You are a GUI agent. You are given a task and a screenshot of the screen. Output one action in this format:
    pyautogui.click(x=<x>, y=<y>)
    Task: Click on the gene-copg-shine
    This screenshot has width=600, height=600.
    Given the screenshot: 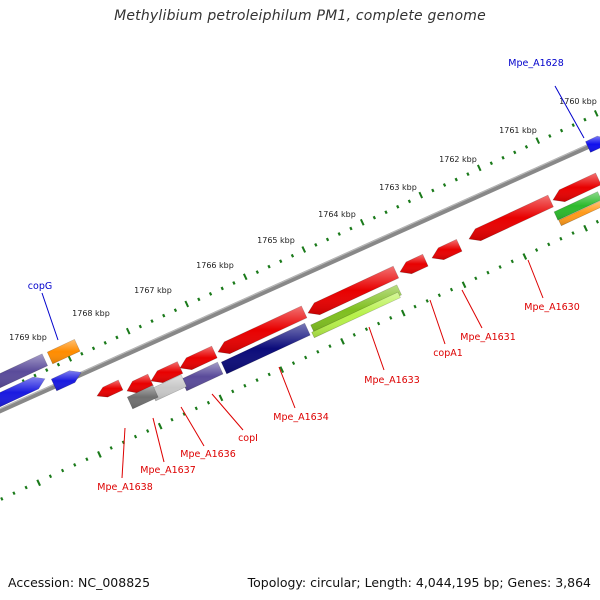 What is the action you would take?
    pyautogui.click(x=24, y=370)
    